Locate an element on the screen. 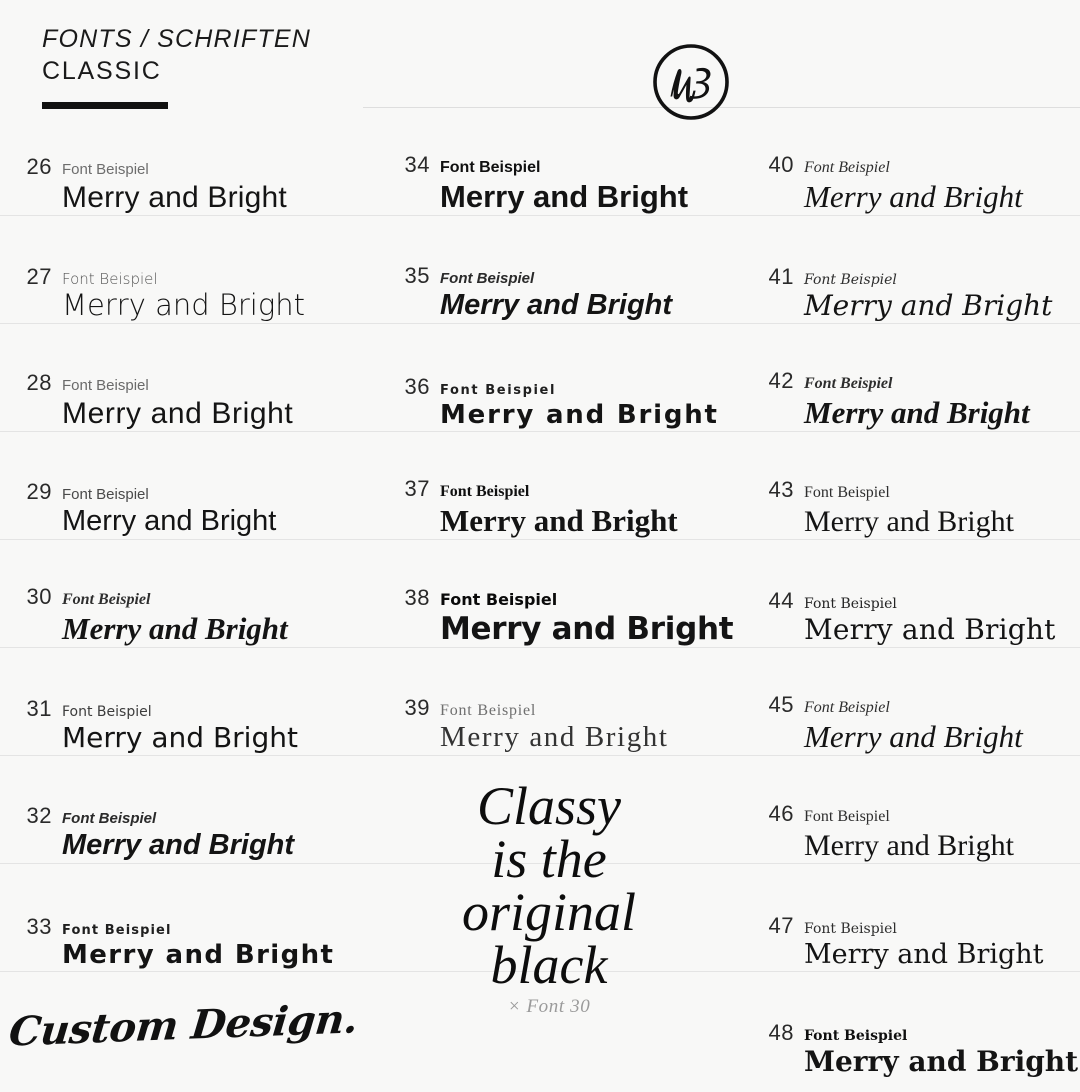 The image size is (1080, 1092). specimen-row: 47 Font Beispiel Merry and Bright is located at coordinates (906, 930).